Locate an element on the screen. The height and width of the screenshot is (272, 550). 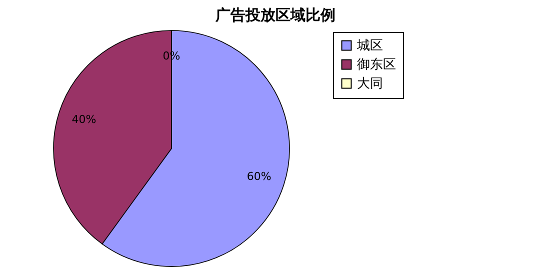
data-label: 60% is located at coordinates (259, 176).